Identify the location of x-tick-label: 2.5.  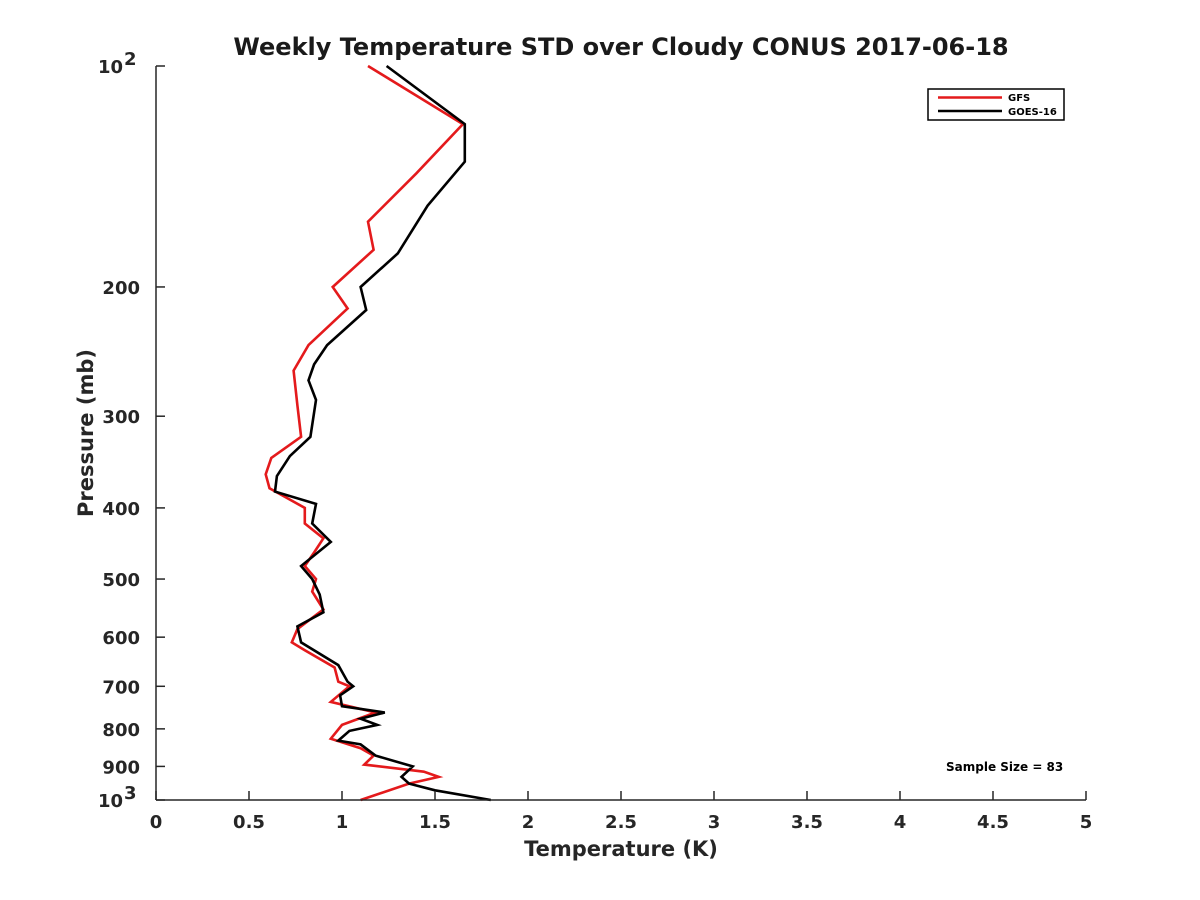
(621, 822).